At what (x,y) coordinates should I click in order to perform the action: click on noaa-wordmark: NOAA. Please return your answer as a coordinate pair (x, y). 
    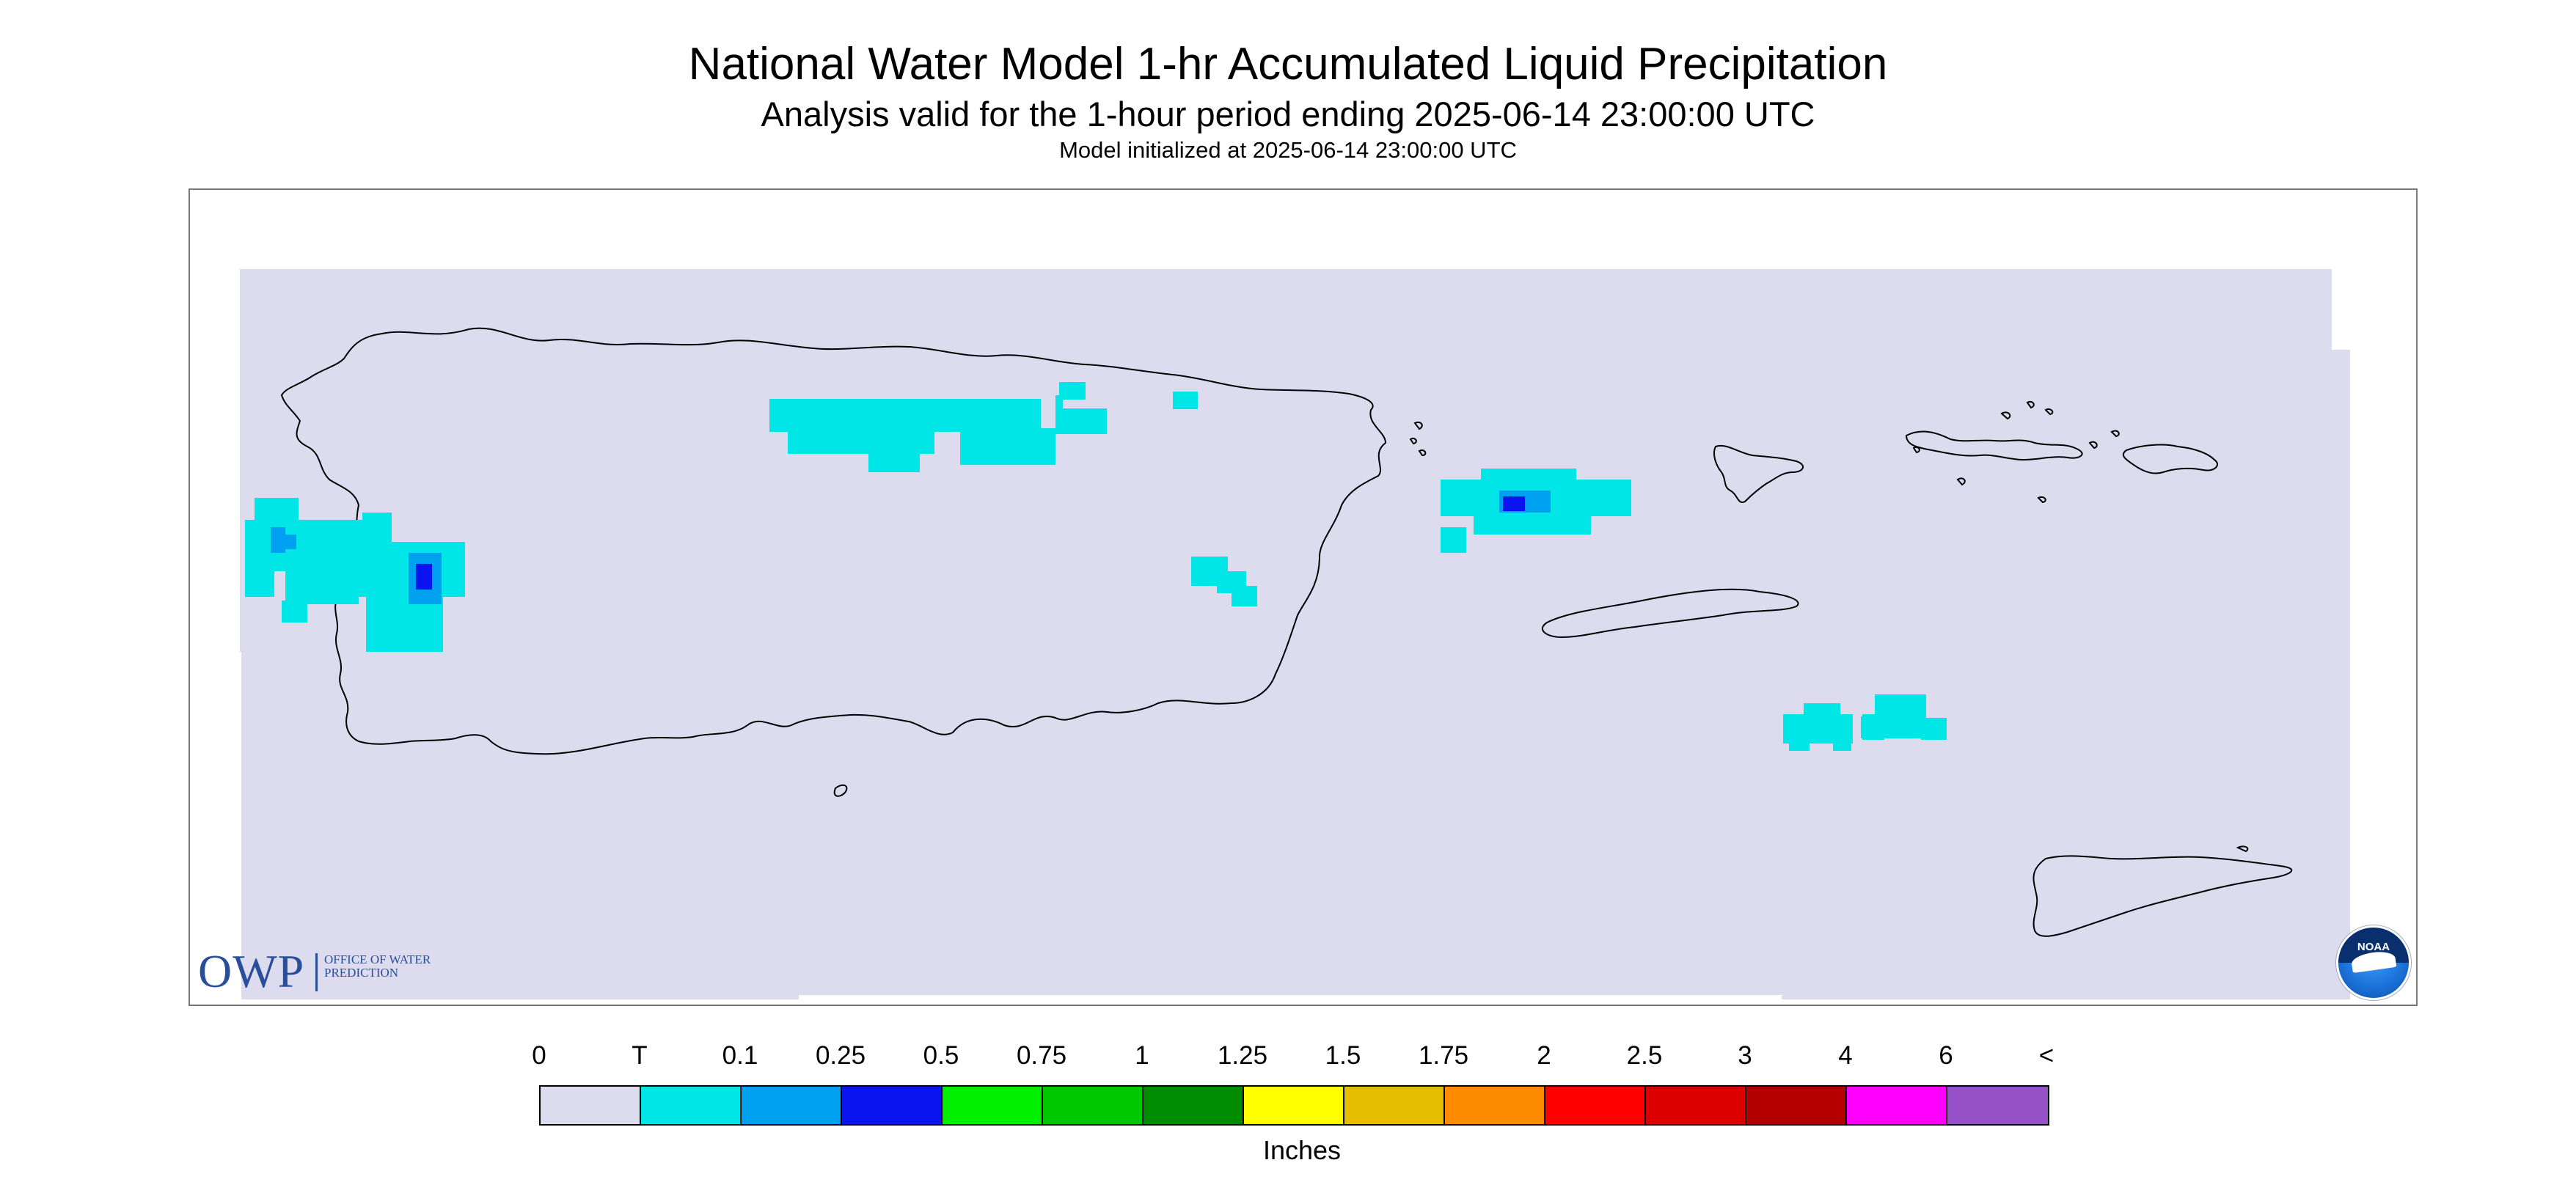
    Looking at the image, I should click on (2374, 947).